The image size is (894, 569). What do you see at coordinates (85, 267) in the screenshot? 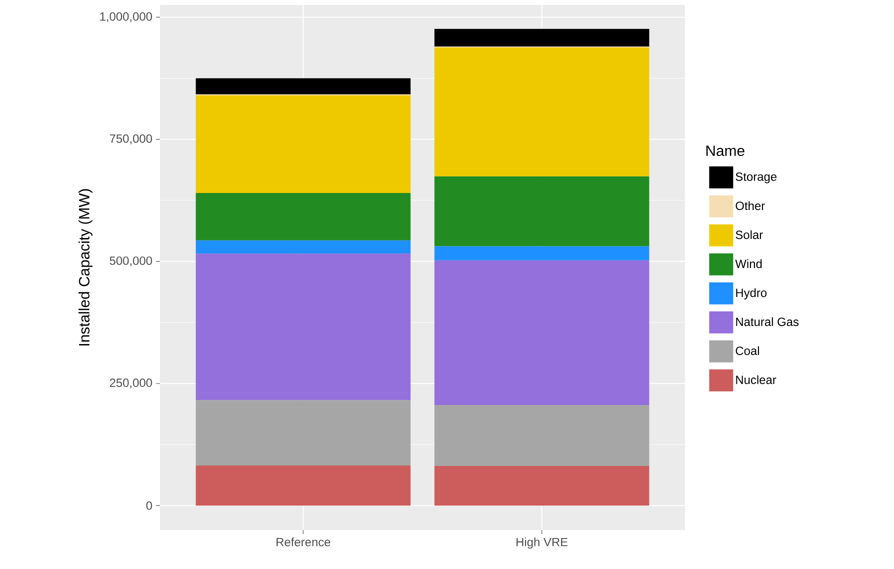
I see `y-axis-title: Installed Capacity (MW)` at bounding box center [85, 267].